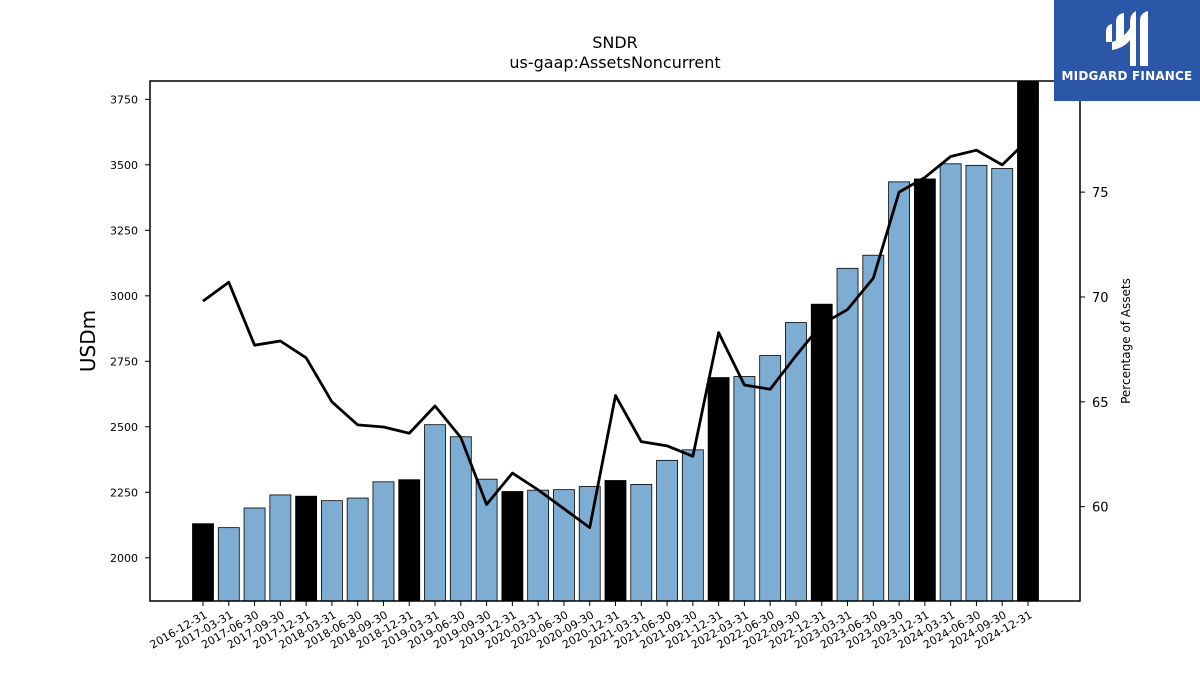  What do you see at coordinates (1100, 193) in the screenshot?
I see `y2-tick-label: 75` at bounding box center [1100, 193].